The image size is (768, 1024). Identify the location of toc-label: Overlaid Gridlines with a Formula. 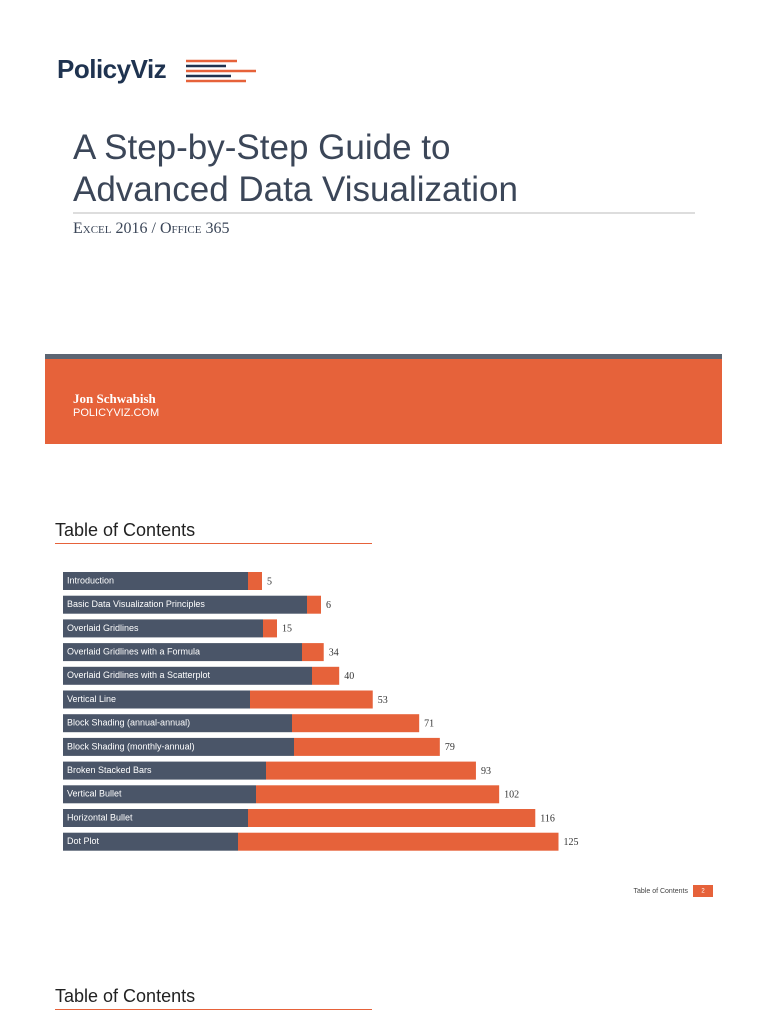
(133, 651).